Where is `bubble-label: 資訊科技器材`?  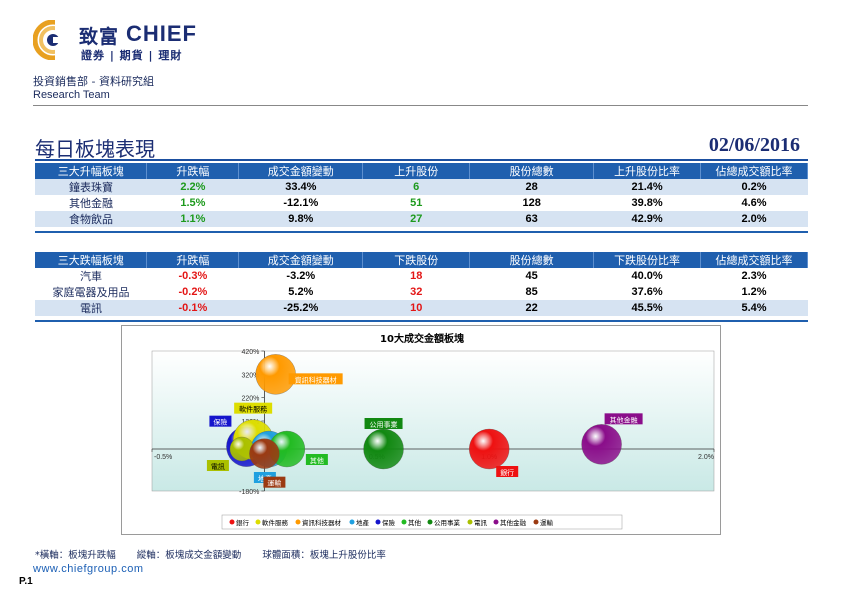 bubble-label: 資訊科技器材 is located at coordinates (316, 379).